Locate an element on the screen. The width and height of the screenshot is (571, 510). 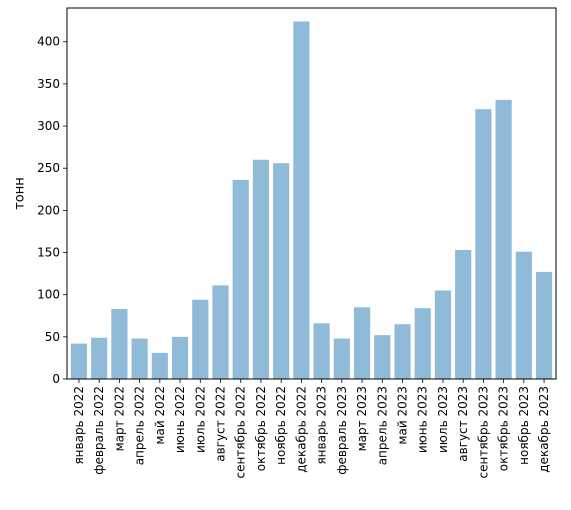
x-tick-label: декабрь 2022 is located at coordinates (301, 429).